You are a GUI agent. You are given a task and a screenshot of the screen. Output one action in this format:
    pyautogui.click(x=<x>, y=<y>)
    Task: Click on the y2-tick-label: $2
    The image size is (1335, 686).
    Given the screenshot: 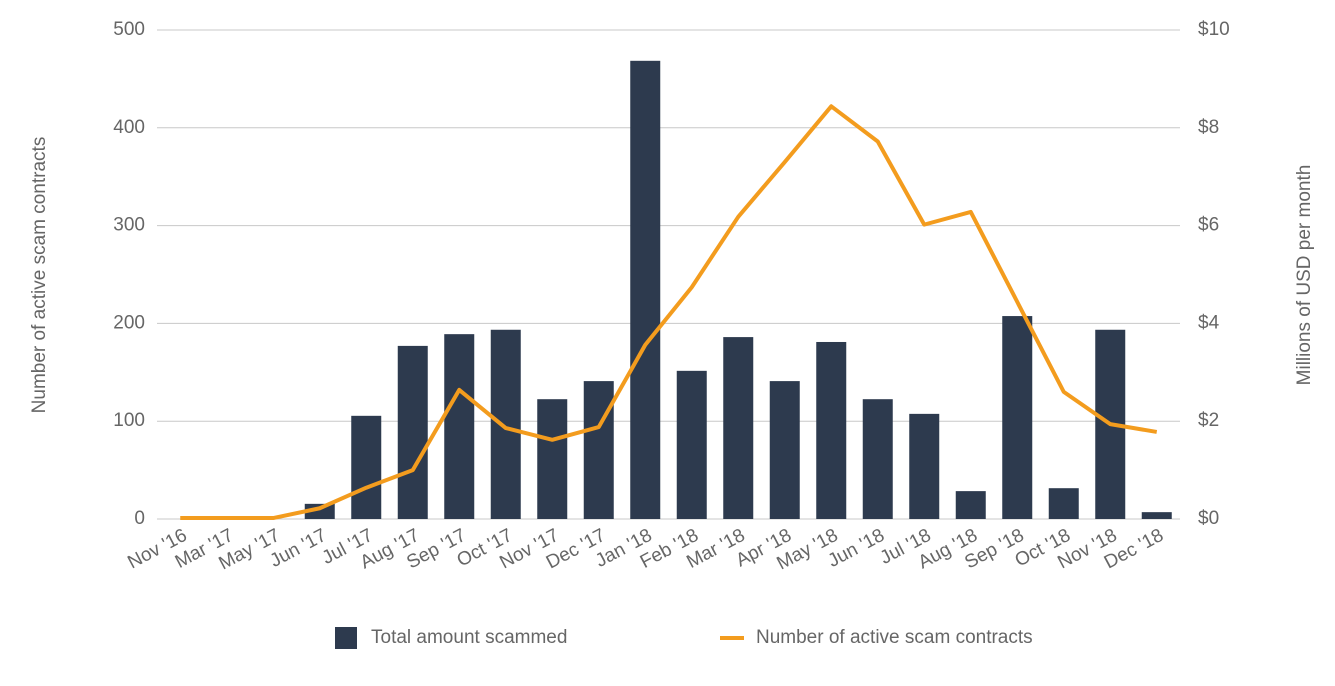 What is the action you would take?
    pyautogui.click(x=1208, y=420)
    